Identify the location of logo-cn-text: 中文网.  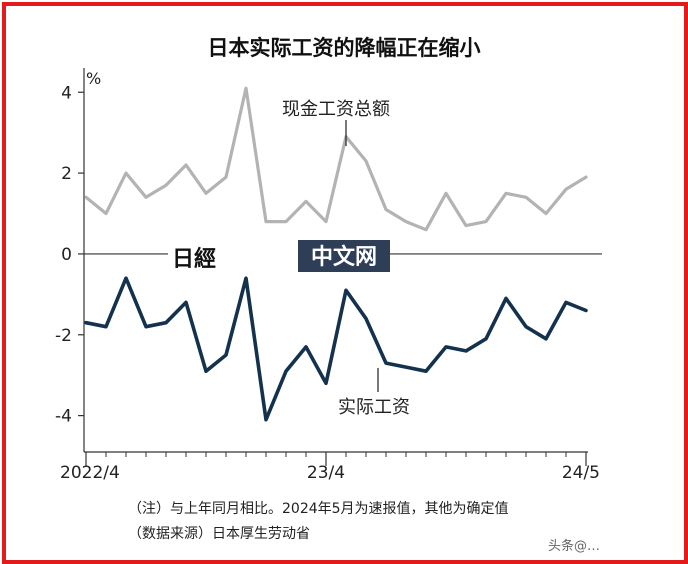
(344, 257).